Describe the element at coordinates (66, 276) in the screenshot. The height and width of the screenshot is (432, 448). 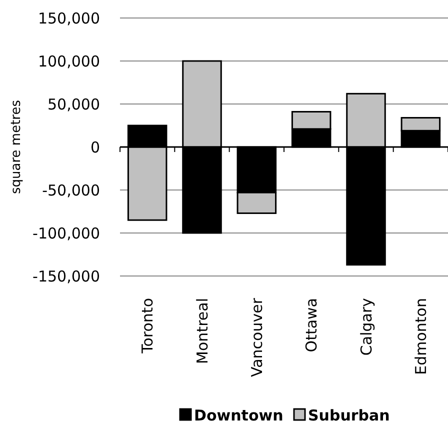
I see `y-tick-label: -150,000` at that location.